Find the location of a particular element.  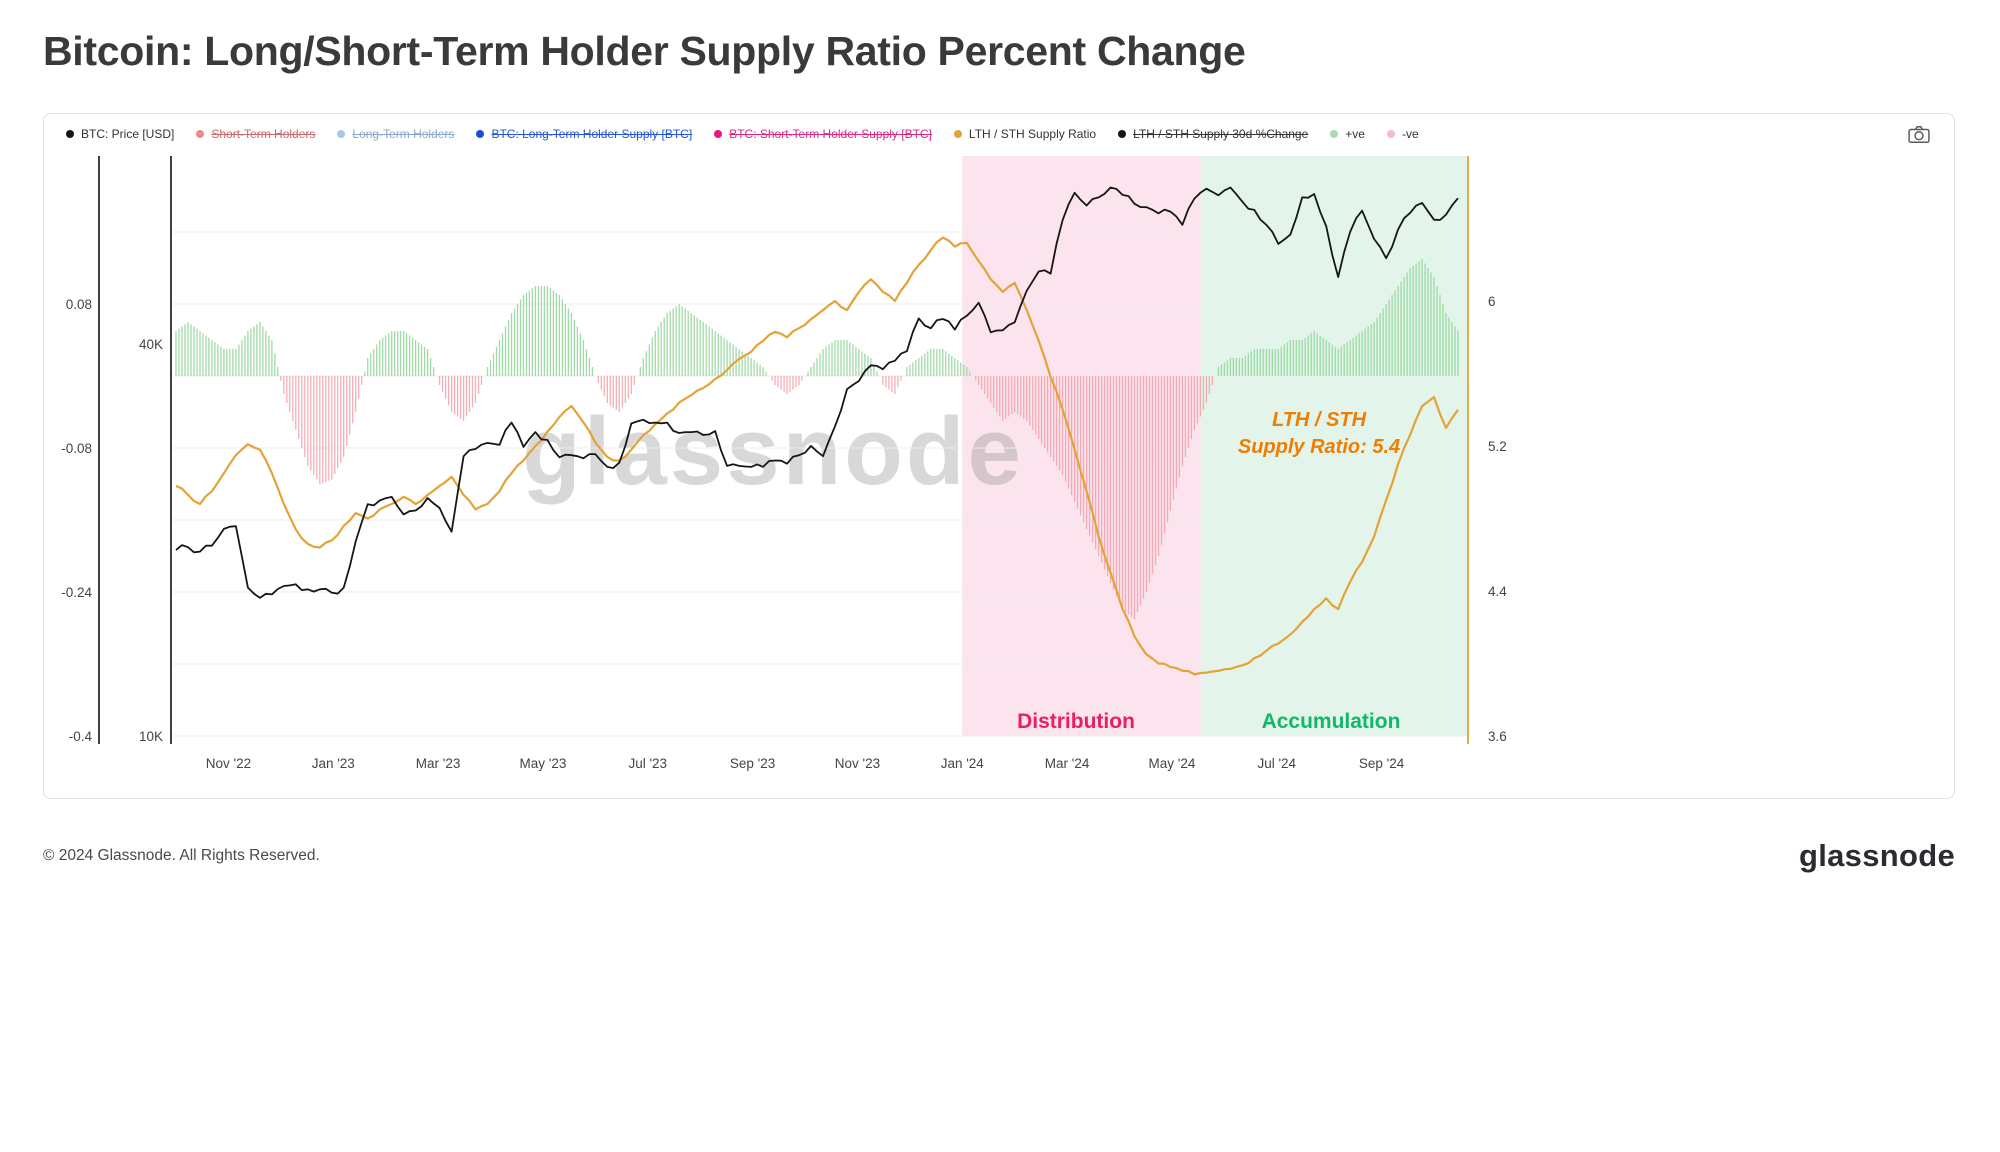

ratio-annotation-line1: LTH / STH is located at coordinates (1319, 420).